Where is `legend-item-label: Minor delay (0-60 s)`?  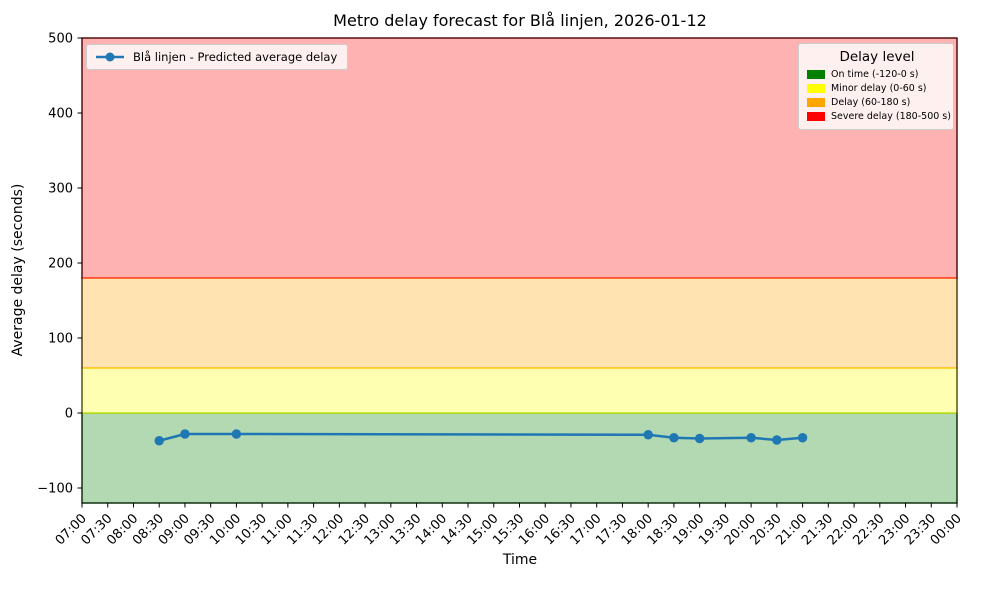 legend-item-label: Minor delay (0-60 s) is located at coordinates (879, 88).